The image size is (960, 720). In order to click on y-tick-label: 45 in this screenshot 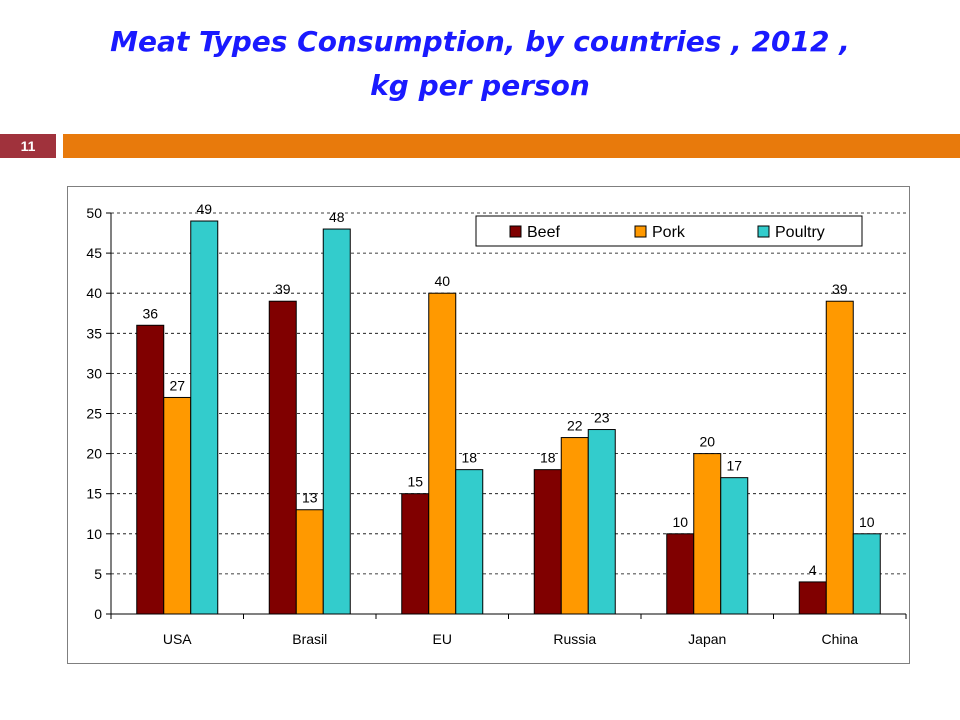, I will do `click(94, 253)`.